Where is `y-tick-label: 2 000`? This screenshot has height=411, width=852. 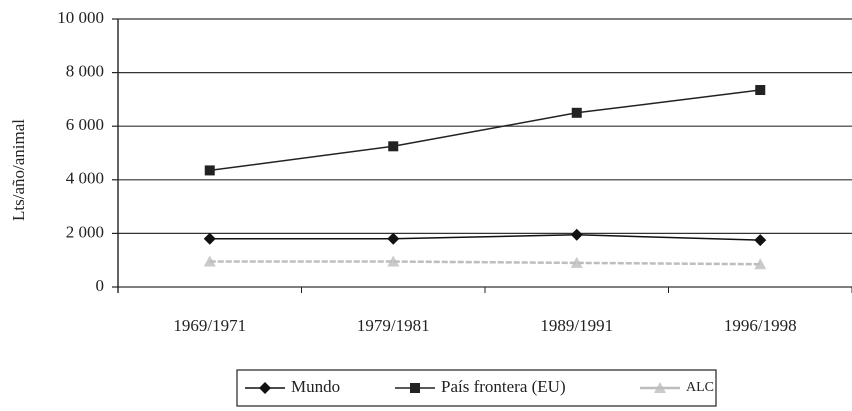
y-tick-label: 2 000 is located at coordinates (85, 231).